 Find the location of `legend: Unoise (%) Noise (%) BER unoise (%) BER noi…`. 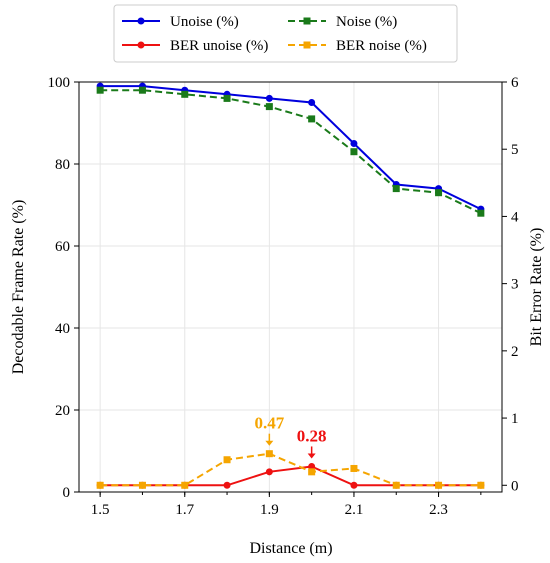

legend: Unoise (%) Noise (%) BER unoise (%) BER noi… is located at coordinates (285, 33).